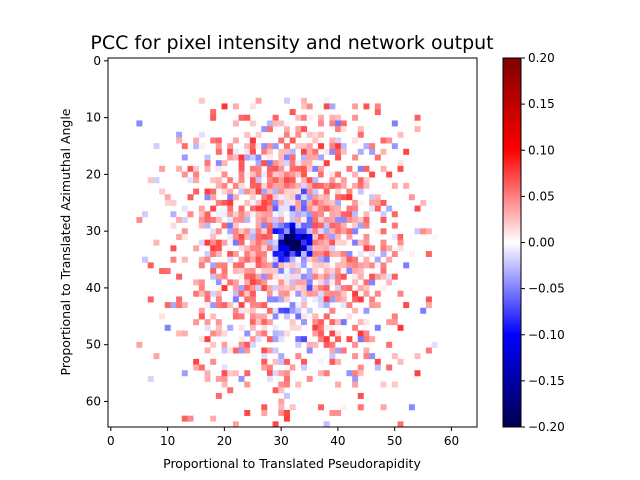  Describe the element at coordinates (546, 381) in the screenshot. I see `colorbar-tick-label: −0.15` at that location.